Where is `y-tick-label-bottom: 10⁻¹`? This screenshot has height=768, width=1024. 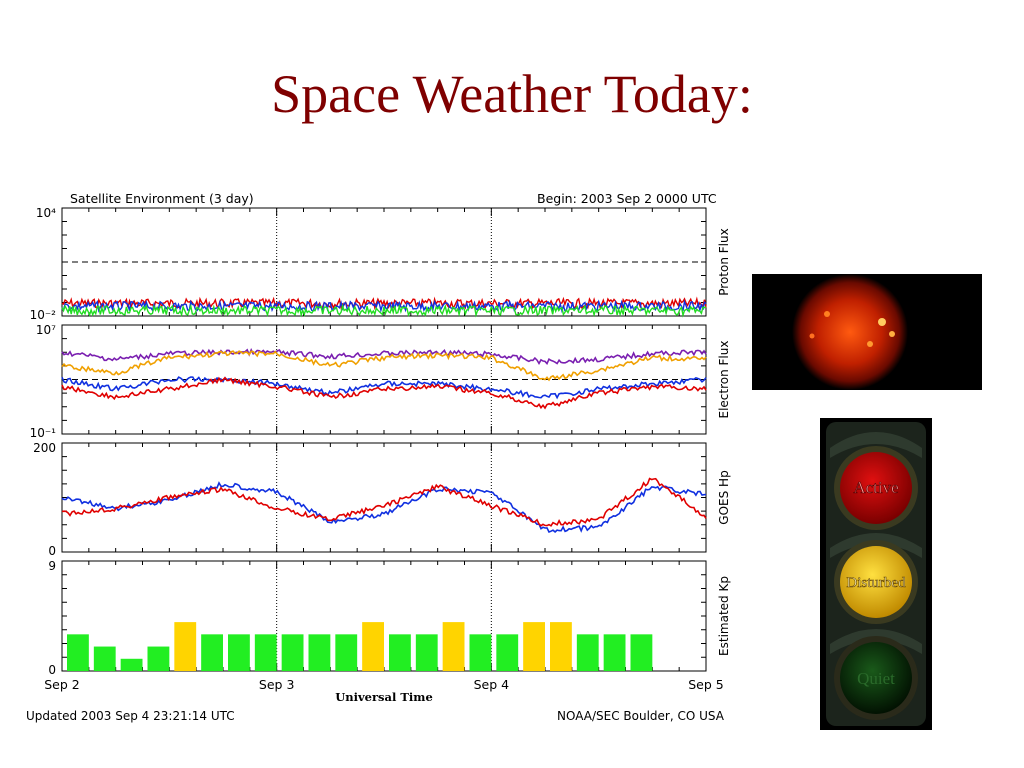
y-tick-label-bottom: 10⁻¹ is located at coordinates (43, 433).